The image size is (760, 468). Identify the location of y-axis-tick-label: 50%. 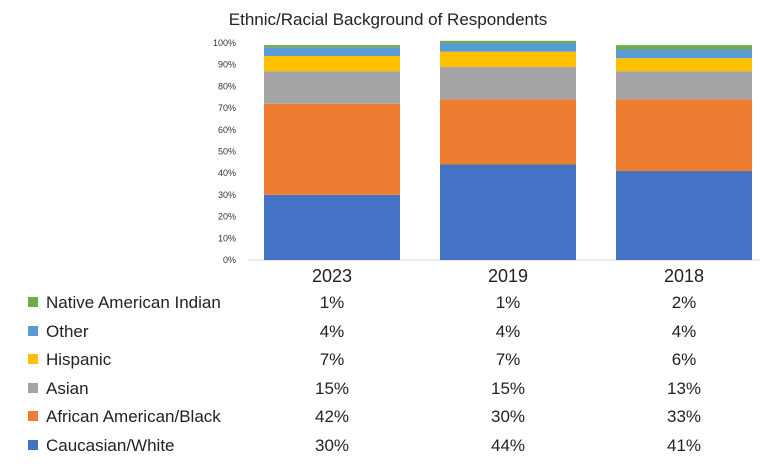
(227, 152).